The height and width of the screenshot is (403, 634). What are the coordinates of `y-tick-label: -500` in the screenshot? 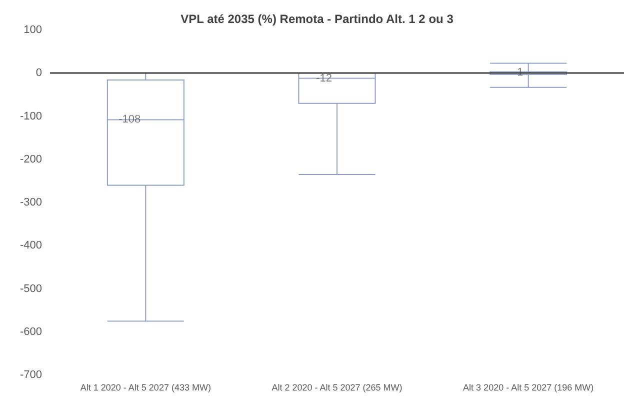 It's located at (31, 288).